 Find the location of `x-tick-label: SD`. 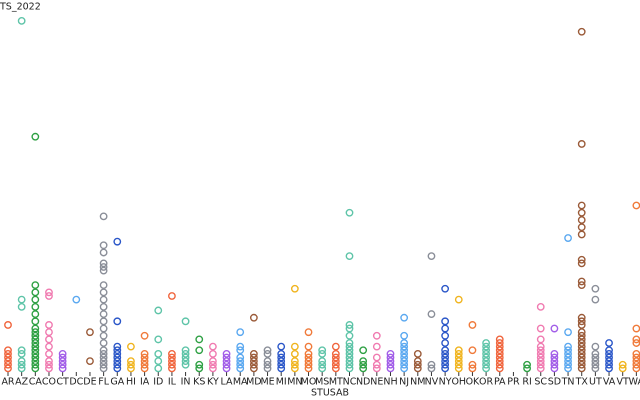

x-tick-label: SD is located at coordinates (554, 382).